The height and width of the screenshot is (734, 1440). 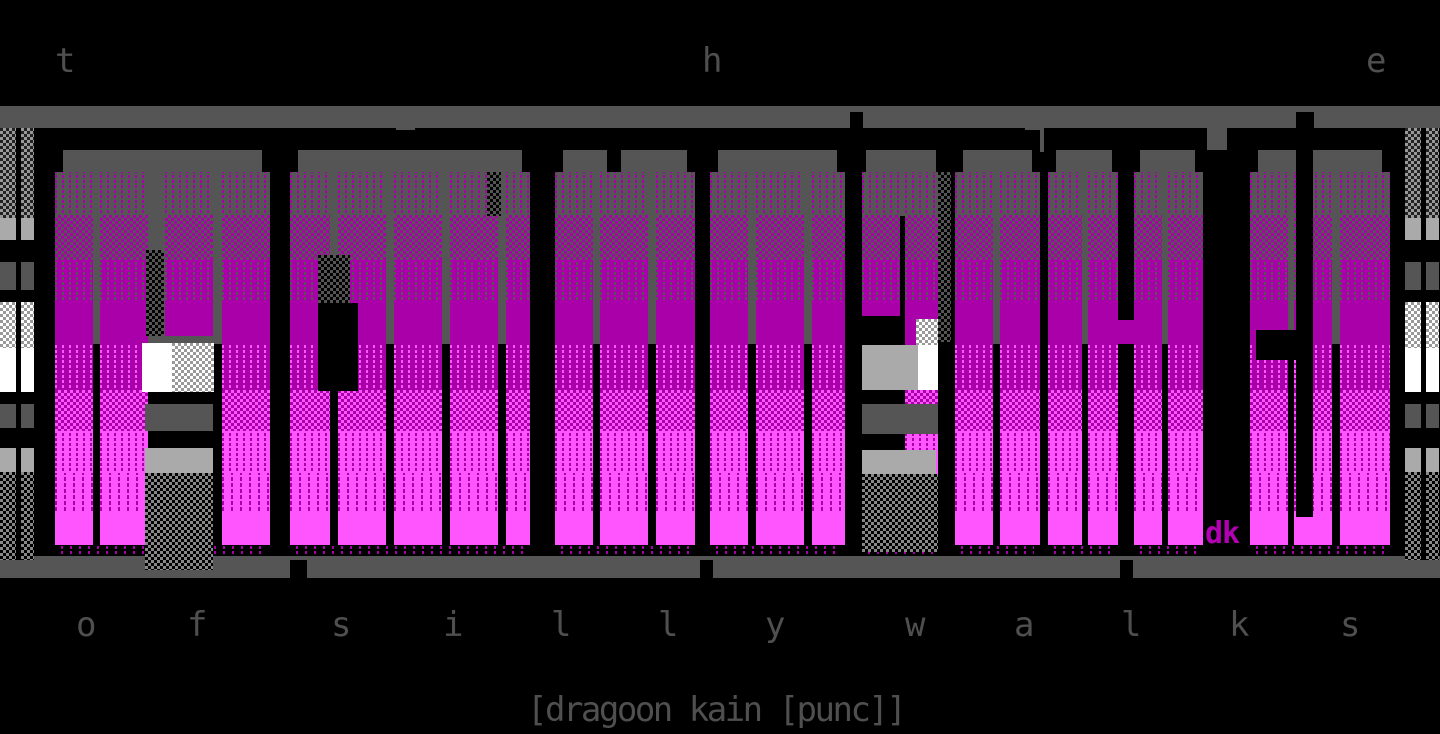 What do you see at coordinates (453, 625) in the screenshot?
I see `caption-char: i` at bounding box center [453, 625].